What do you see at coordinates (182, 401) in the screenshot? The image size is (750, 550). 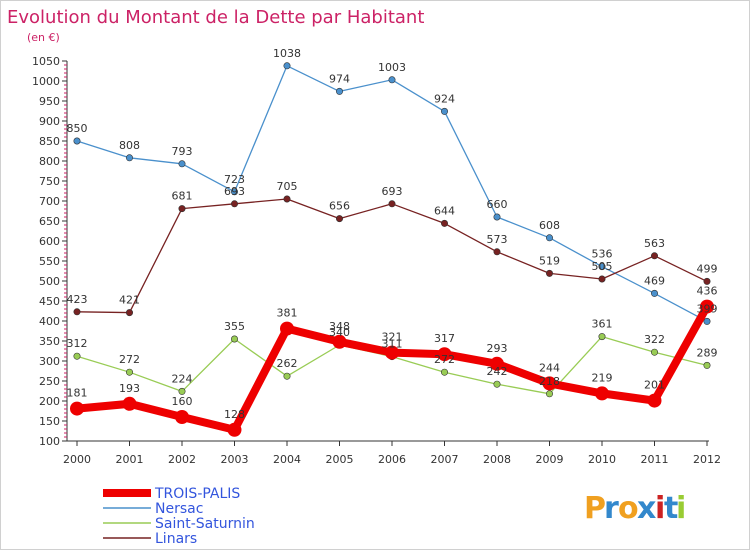 I see `data-label: 160` at bounding box center [182, 401].